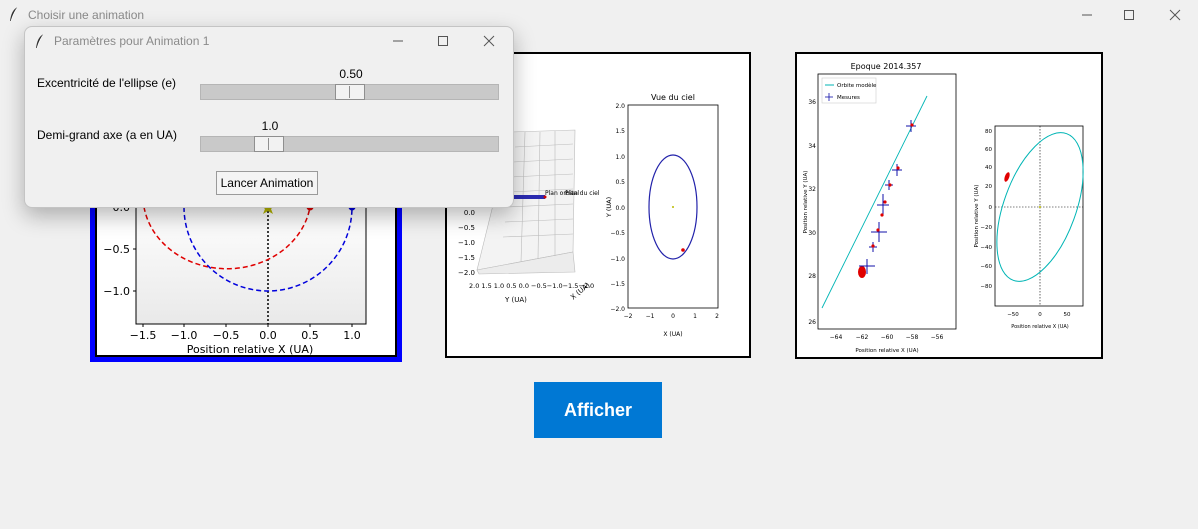 The width and height of the screenshot is (1198, 529). I want to click on sky-orbit, so click(673, 207).